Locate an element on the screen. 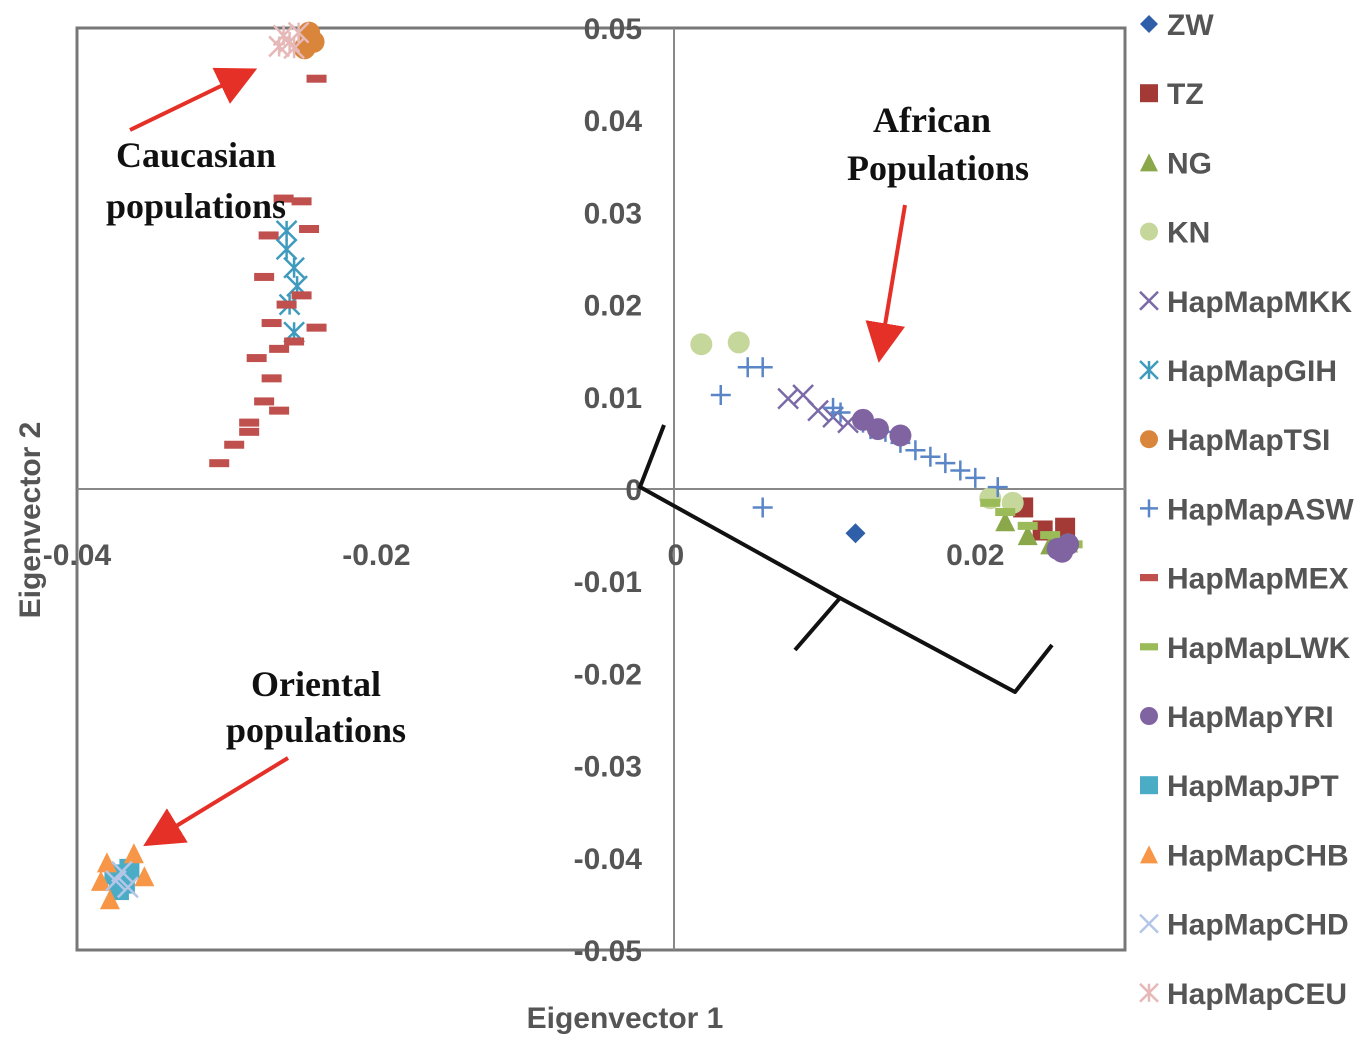 The image size is (1369, 1050). series-hapmapchd is located at coordinates (122, 879).